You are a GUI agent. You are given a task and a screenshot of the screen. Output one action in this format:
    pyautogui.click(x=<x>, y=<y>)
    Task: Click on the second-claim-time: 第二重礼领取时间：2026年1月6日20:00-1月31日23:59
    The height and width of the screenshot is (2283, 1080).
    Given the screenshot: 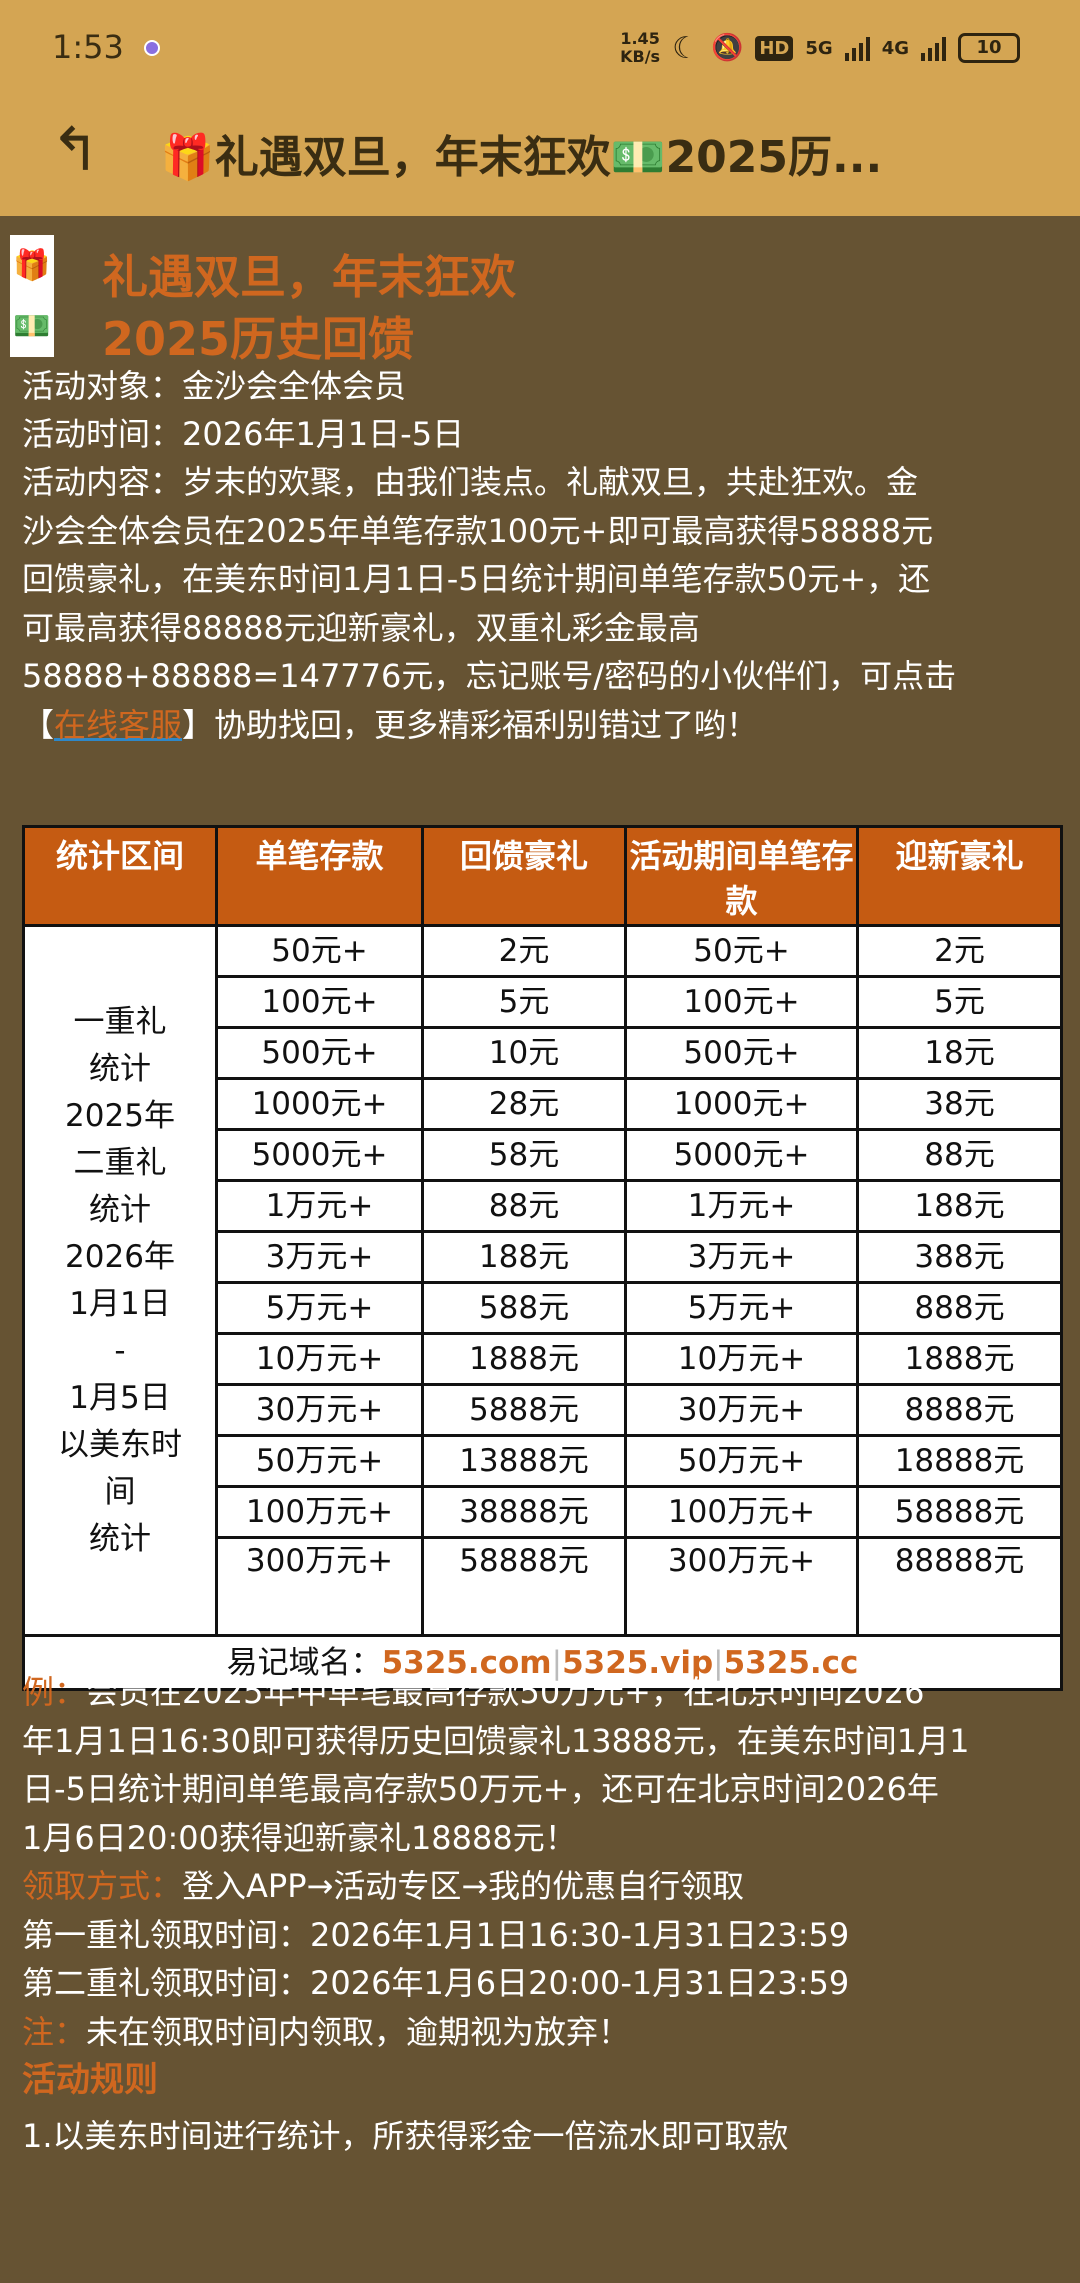 What is the action you would take?
    pyautogui.click(x=436, y=1983)
    